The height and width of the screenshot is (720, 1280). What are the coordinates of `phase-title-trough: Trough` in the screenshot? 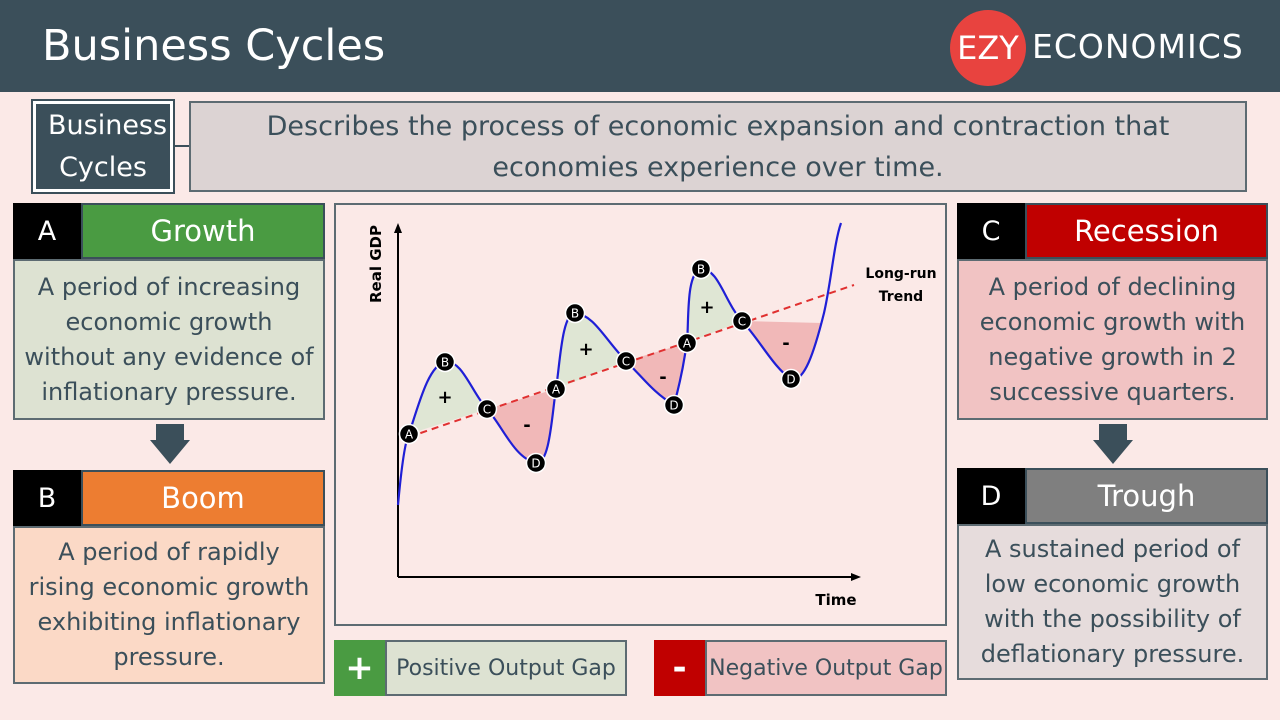 It's located at (1146, 496).